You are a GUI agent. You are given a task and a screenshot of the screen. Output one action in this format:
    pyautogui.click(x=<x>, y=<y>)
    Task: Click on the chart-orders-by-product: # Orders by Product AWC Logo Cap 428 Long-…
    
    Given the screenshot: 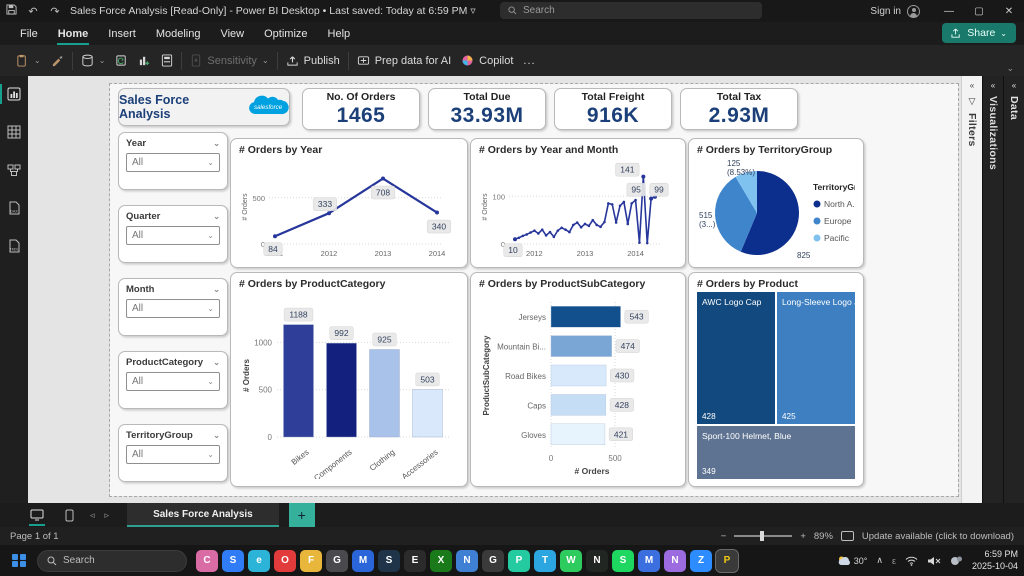 What is the action you would take?
    pyautogui.click(x=777, y=379)
    